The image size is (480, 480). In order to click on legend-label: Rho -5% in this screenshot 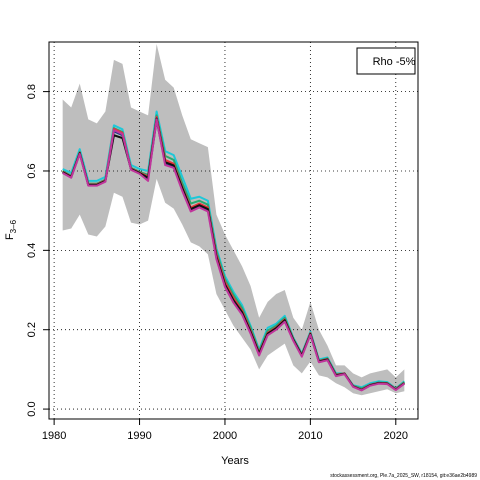, I will do `click(394, 62)`.